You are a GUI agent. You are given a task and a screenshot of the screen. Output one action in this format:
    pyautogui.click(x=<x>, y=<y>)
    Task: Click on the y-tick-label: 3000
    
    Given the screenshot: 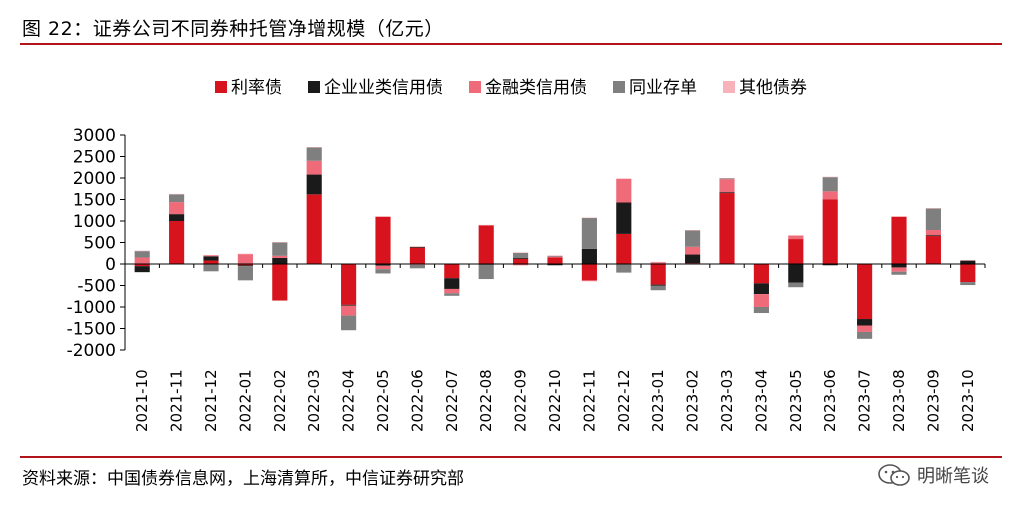 What is the action you would take?
    pyautogui.click(x=94, y=136)
    